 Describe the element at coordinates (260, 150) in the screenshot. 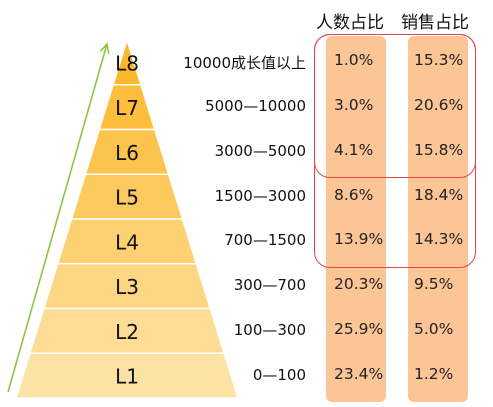

I see `range-l6: 3000—5000` at that location.